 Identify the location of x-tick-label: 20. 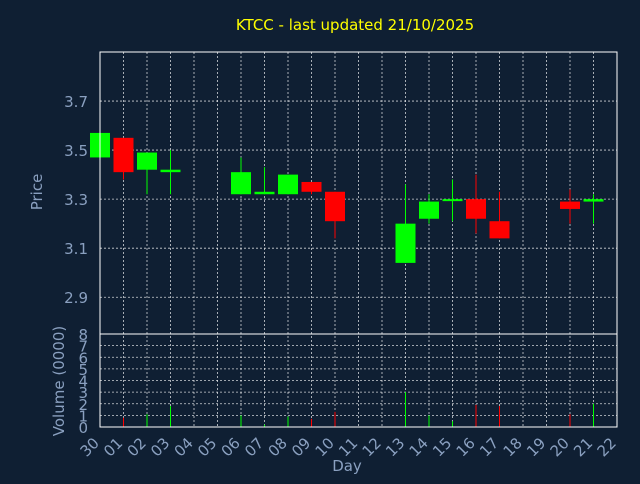
(560, 447).